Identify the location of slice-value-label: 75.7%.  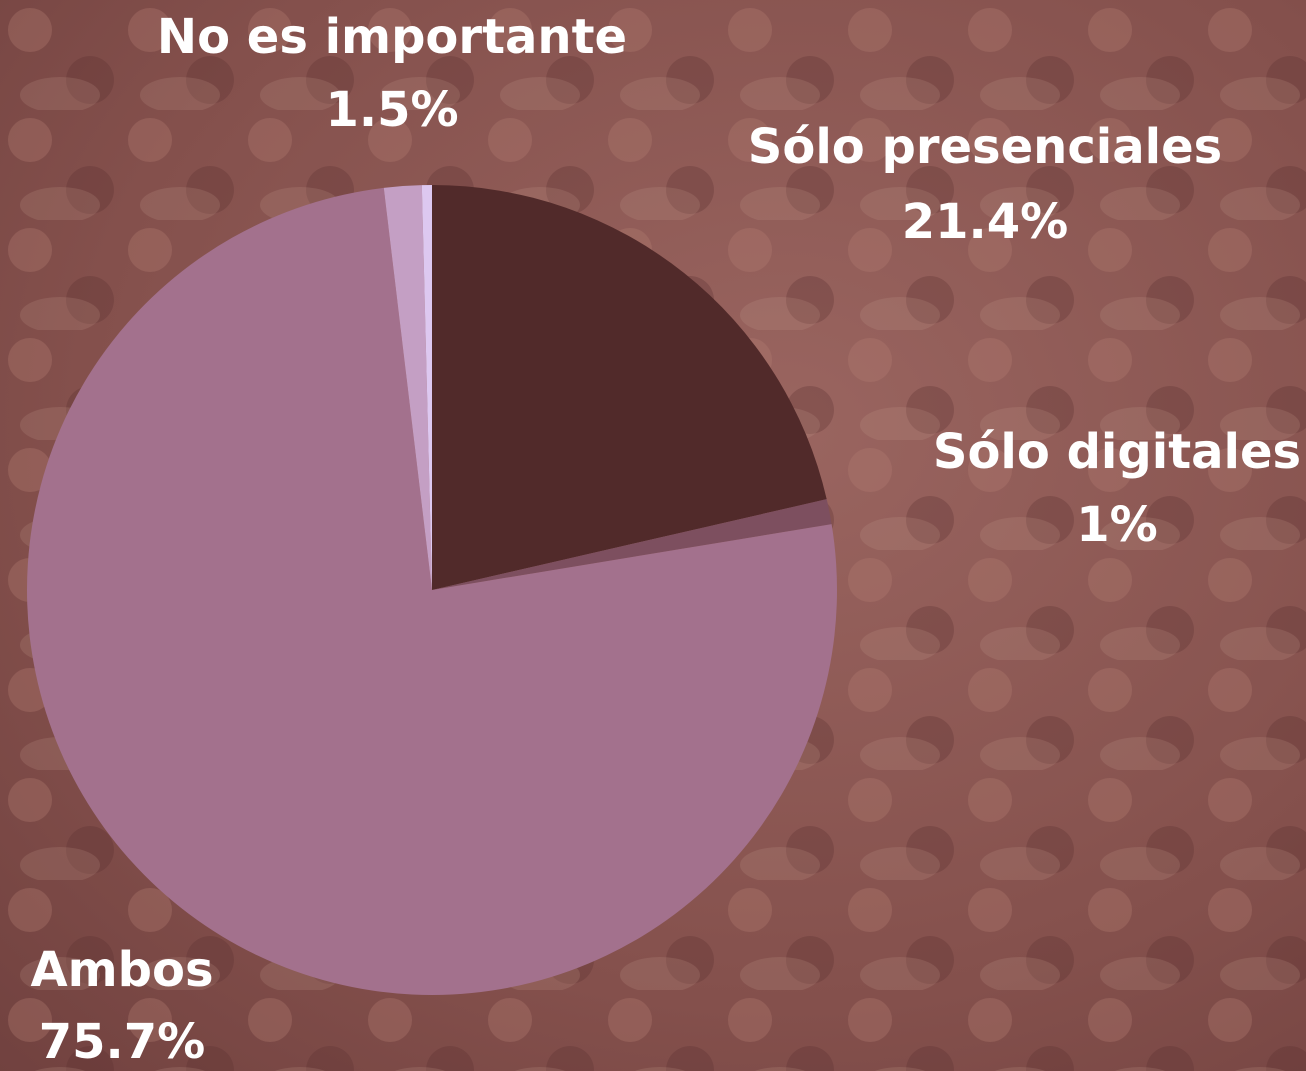
(122, 1042).